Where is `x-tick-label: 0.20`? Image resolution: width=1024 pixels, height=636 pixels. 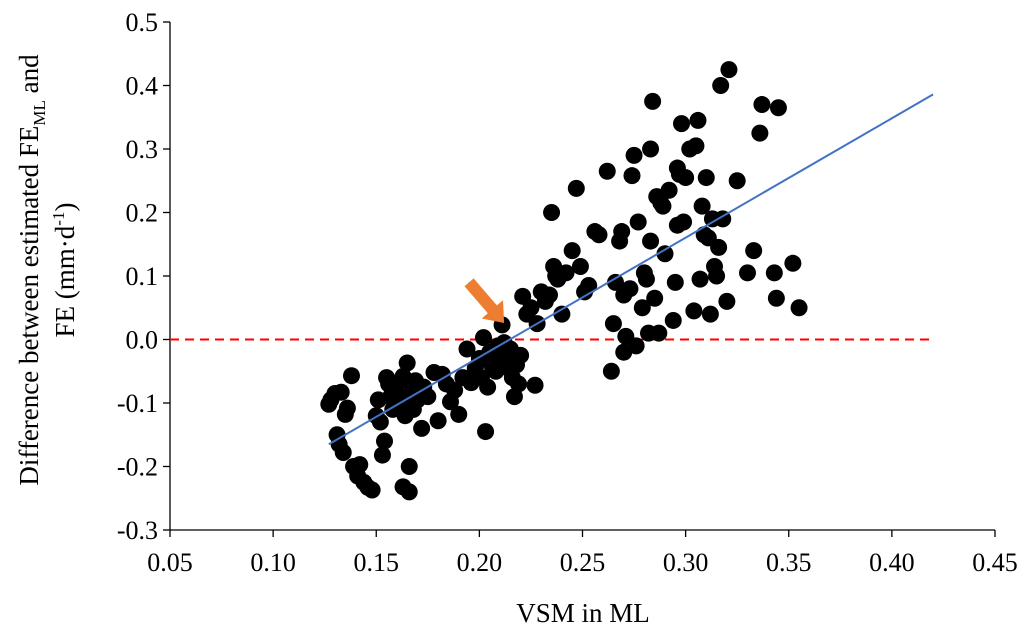 x-tick-label: 0.20 is located at coordinates (480, 562).